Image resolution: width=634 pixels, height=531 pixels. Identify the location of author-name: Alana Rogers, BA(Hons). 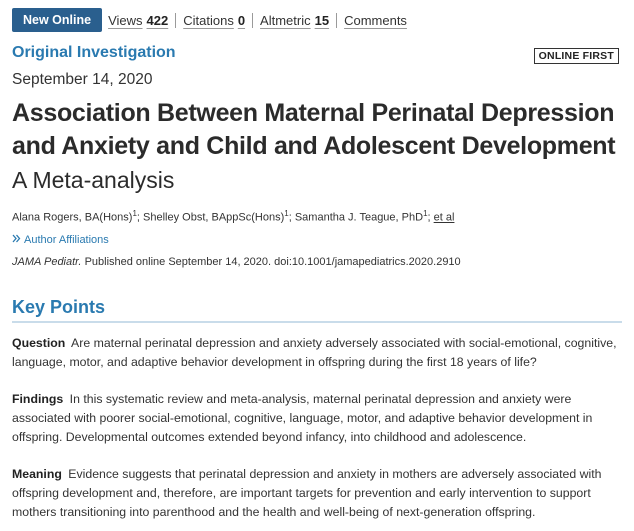
(72, 217).